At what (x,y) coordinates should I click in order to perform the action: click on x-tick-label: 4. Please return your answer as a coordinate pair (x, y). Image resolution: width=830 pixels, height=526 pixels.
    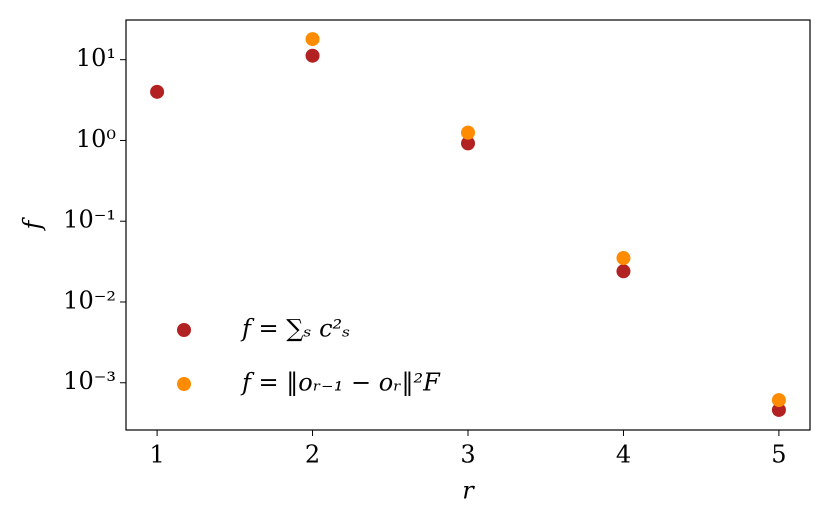
    Looking at the image, I should click on (623, 455).